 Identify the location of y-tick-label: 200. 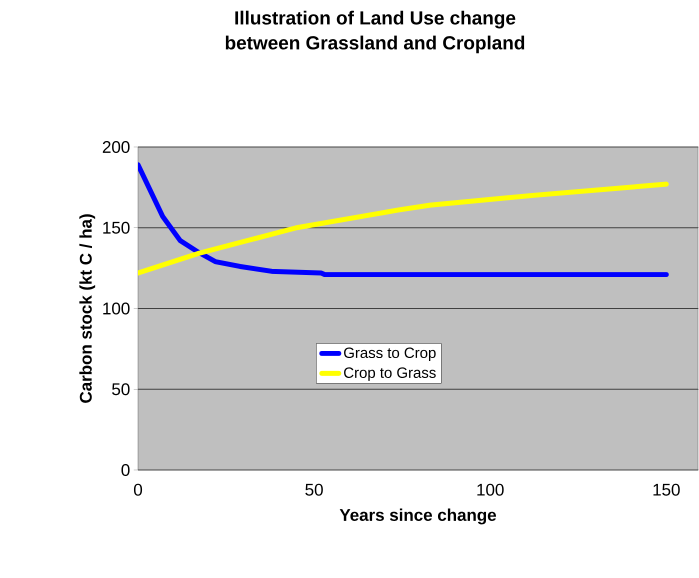
(116, 146).